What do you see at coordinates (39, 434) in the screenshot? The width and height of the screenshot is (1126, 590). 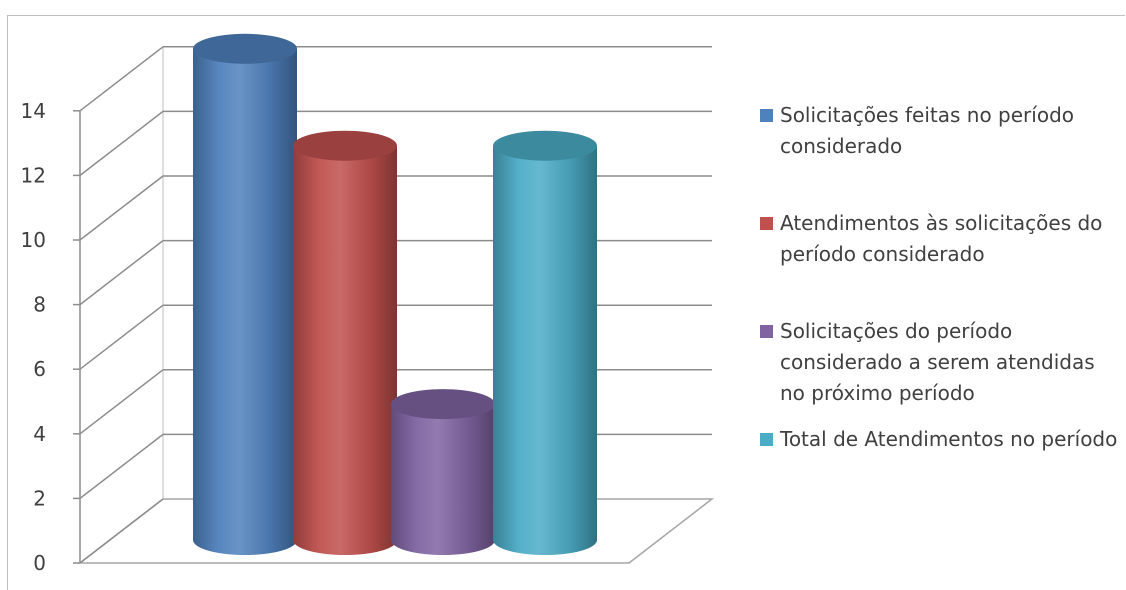 I see `y-tick-label: 4` at bounding box center [39, 434].